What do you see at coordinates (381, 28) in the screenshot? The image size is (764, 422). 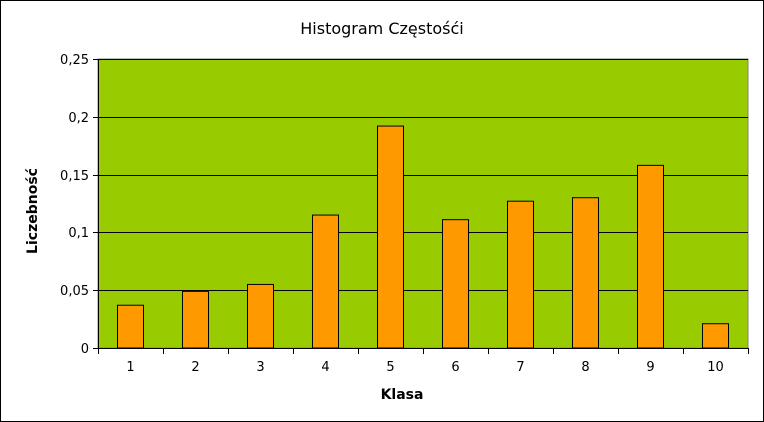 I see `chart-title: Histogram Częstośći` at bounding box center [381, 28].